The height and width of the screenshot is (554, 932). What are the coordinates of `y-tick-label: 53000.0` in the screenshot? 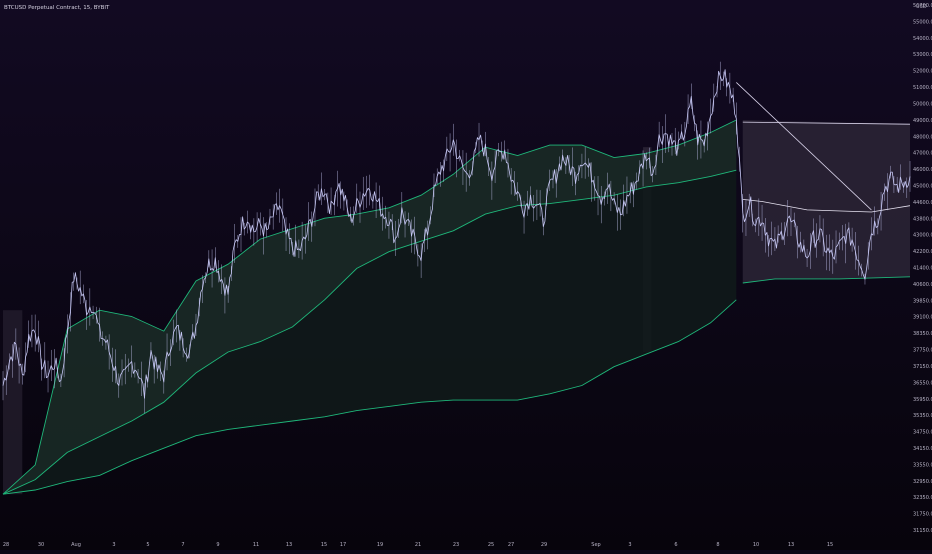 It's located at (922, 55).